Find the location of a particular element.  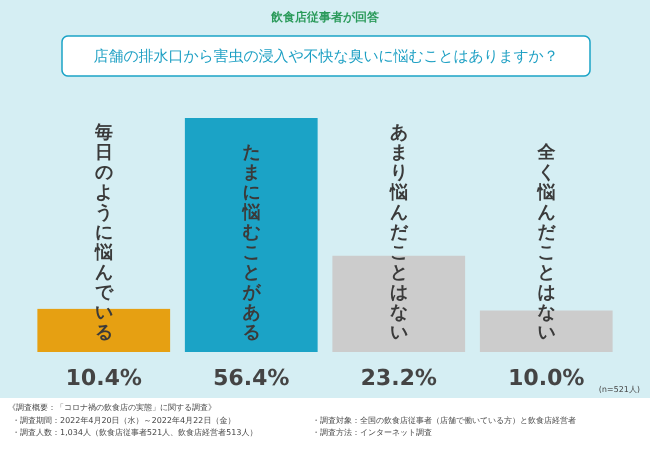

text: ・調査方法：インターネット調査 is located at coordinates (372, 432).